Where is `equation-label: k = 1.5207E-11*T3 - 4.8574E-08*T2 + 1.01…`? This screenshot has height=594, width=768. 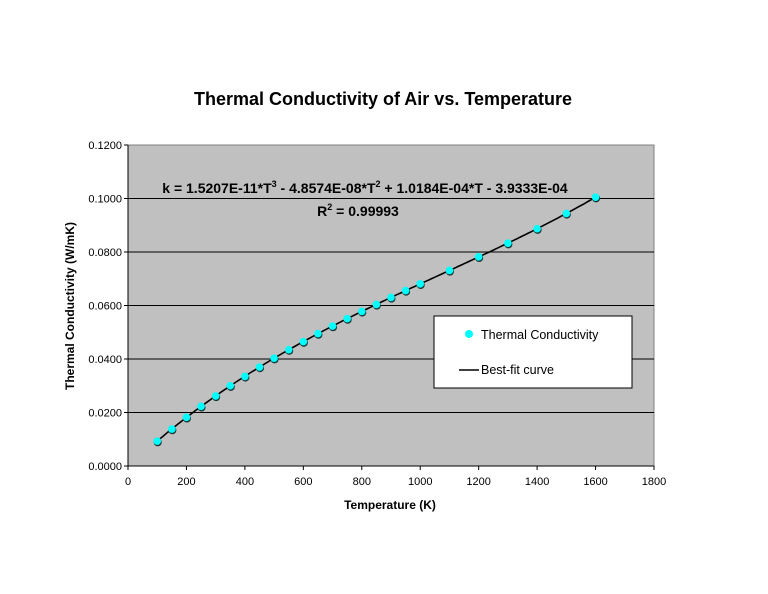
equation-label: k = 1.5207E-11*T3 - 4.8574E-08*T2 + 1.01… is located at coordinates (365, 187).